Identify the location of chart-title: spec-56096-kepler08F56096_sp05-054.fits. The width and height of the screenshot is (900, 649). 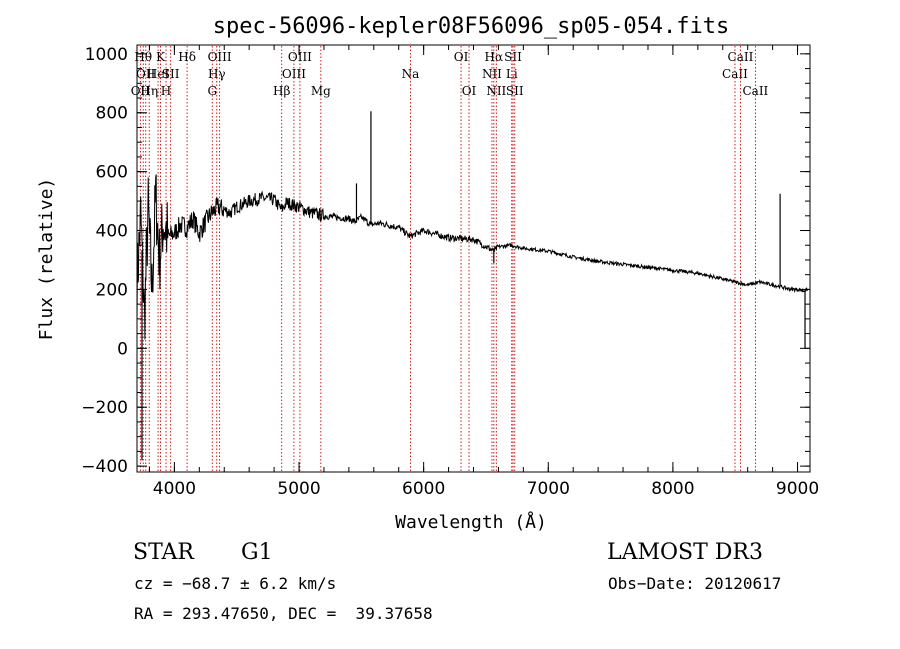
(471, 26).